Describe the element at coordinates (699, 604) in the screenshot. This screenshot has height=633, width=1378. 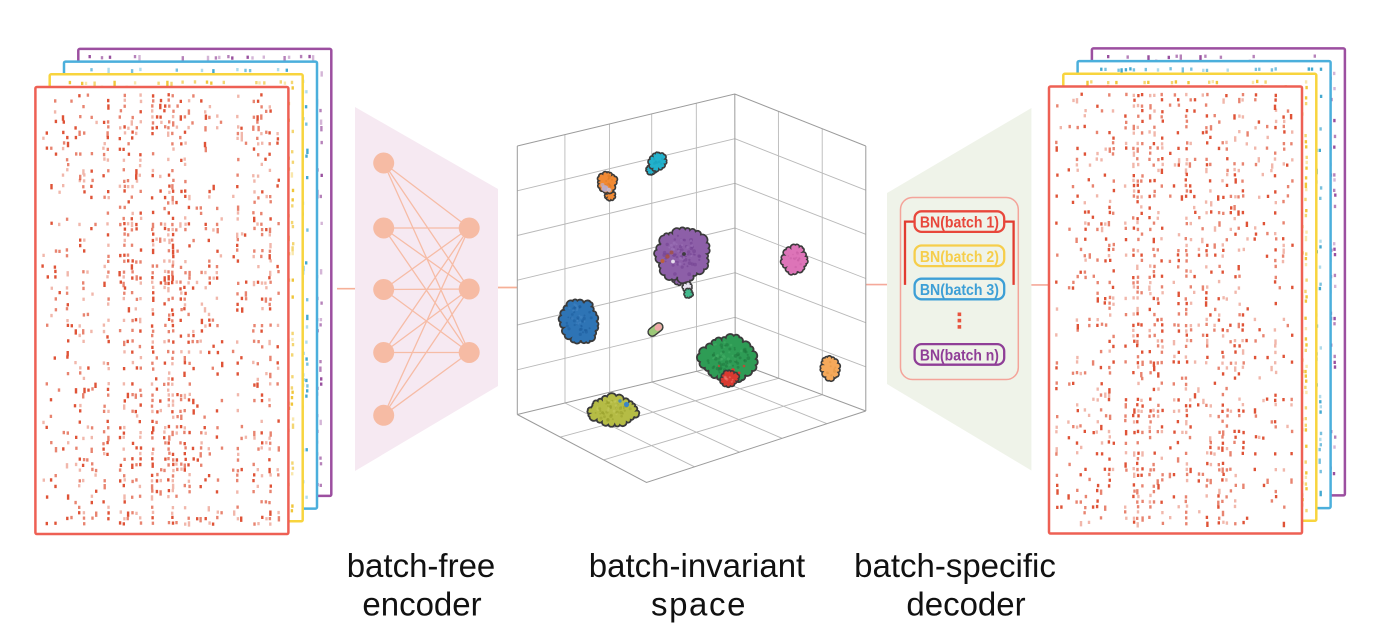
I see `svg-text: space` at that location.